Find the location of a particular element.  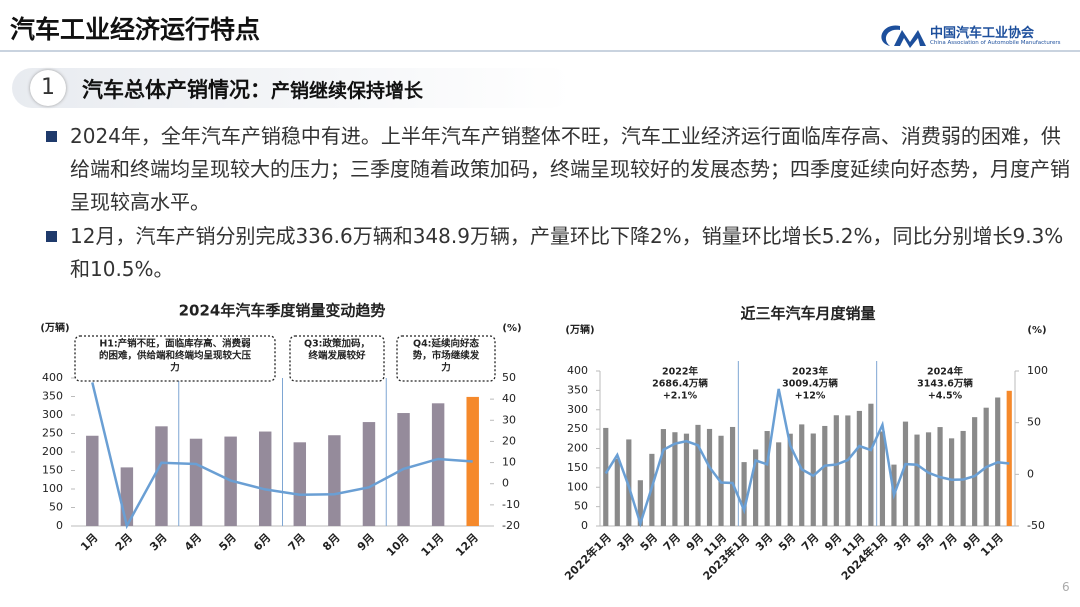

x-tick-label: 2022年1月 is located at coordinates (587, 556).